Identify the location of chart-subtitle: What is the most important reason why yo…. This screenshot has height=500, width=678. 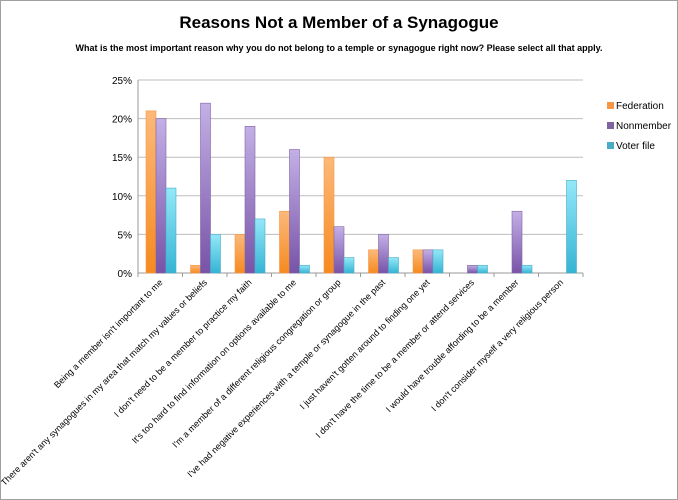
(339, 48).